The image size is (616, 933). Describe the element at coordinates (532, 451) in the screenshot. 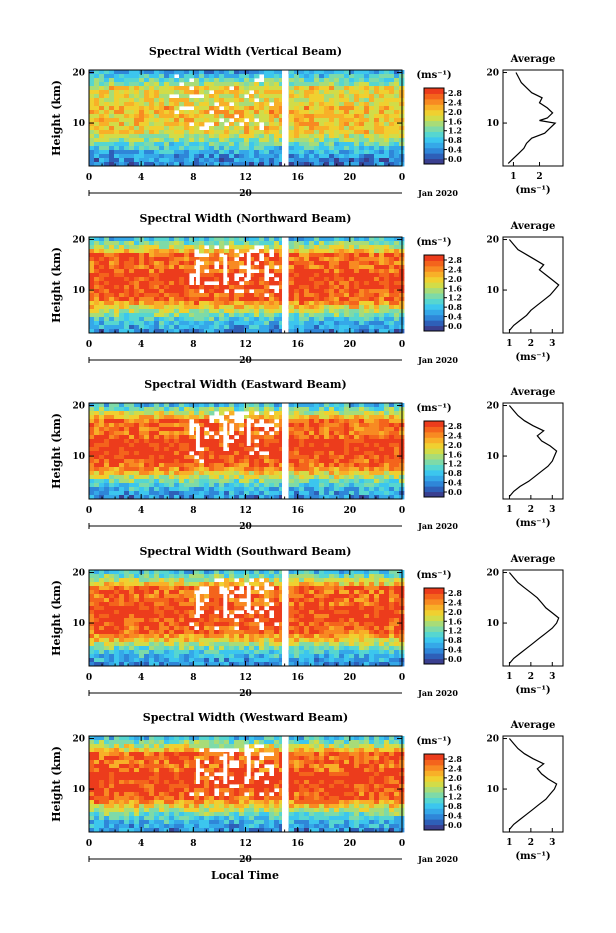

I see `profile-line` at that location.